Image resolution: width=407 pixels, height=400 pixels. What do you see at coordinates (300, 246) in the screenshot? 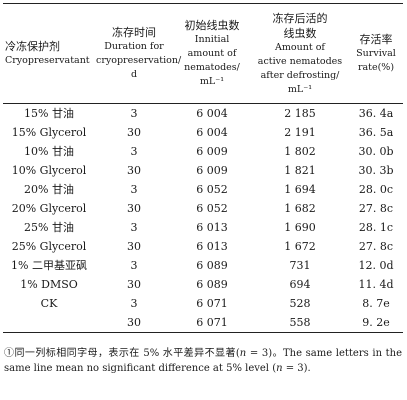
I see `cell-active: 1 672` at bounding box center [300, 246].